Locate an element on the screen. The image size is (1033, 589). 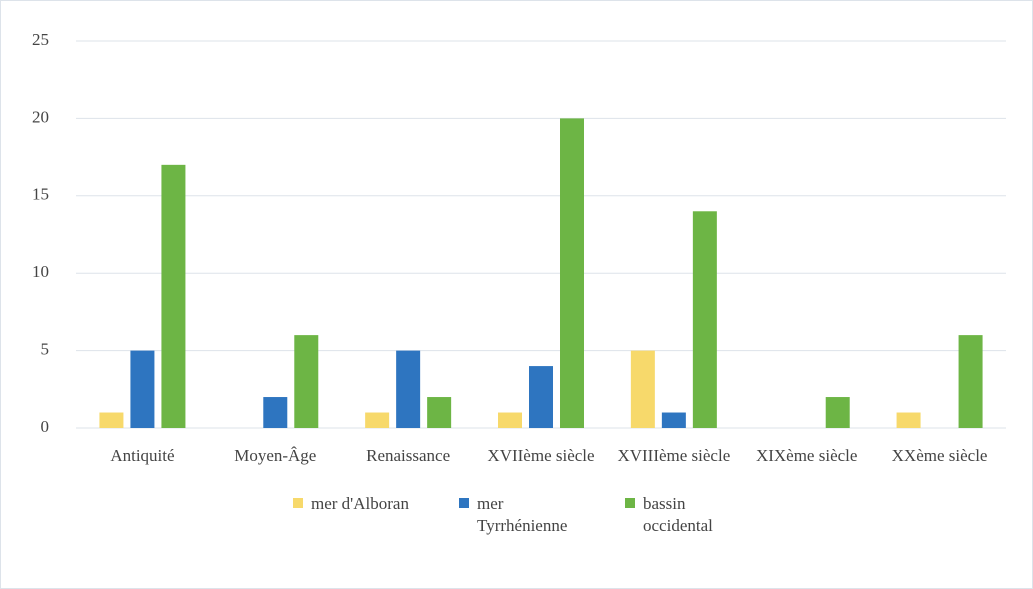
legend-label: mer d'Alboran is located at coordinates (360, 503).